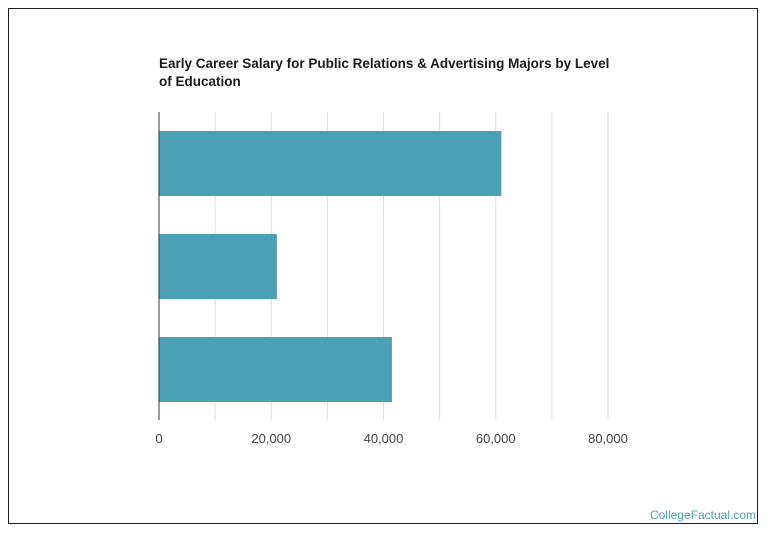 This screenshot has height=536, width=770. What do you see at coordinates (702, 515) in the screenshot?
I see `watermark-text: CollegeFactual.com` at bounding box center [702, 515].